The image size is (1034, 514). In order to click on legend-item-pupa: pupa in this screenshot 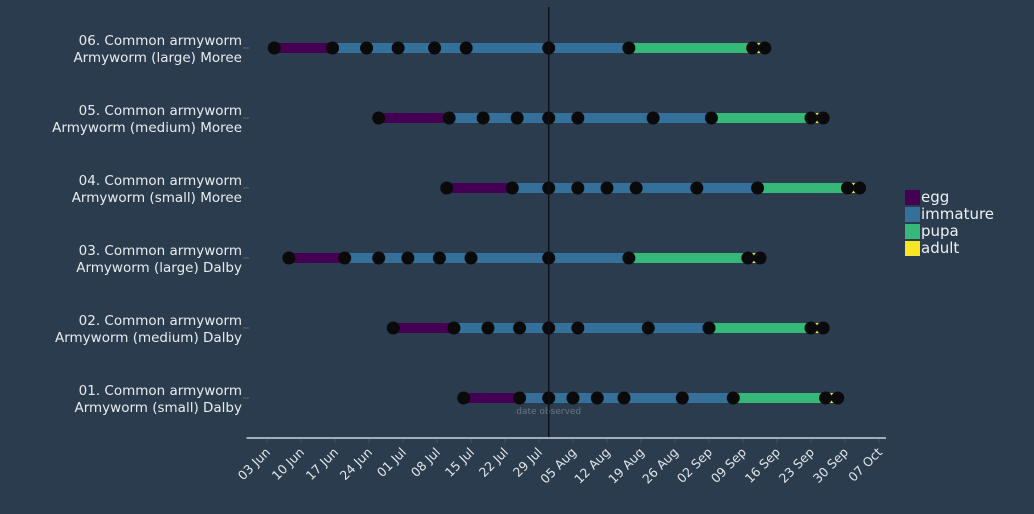, I will do `click(949, 231)`.